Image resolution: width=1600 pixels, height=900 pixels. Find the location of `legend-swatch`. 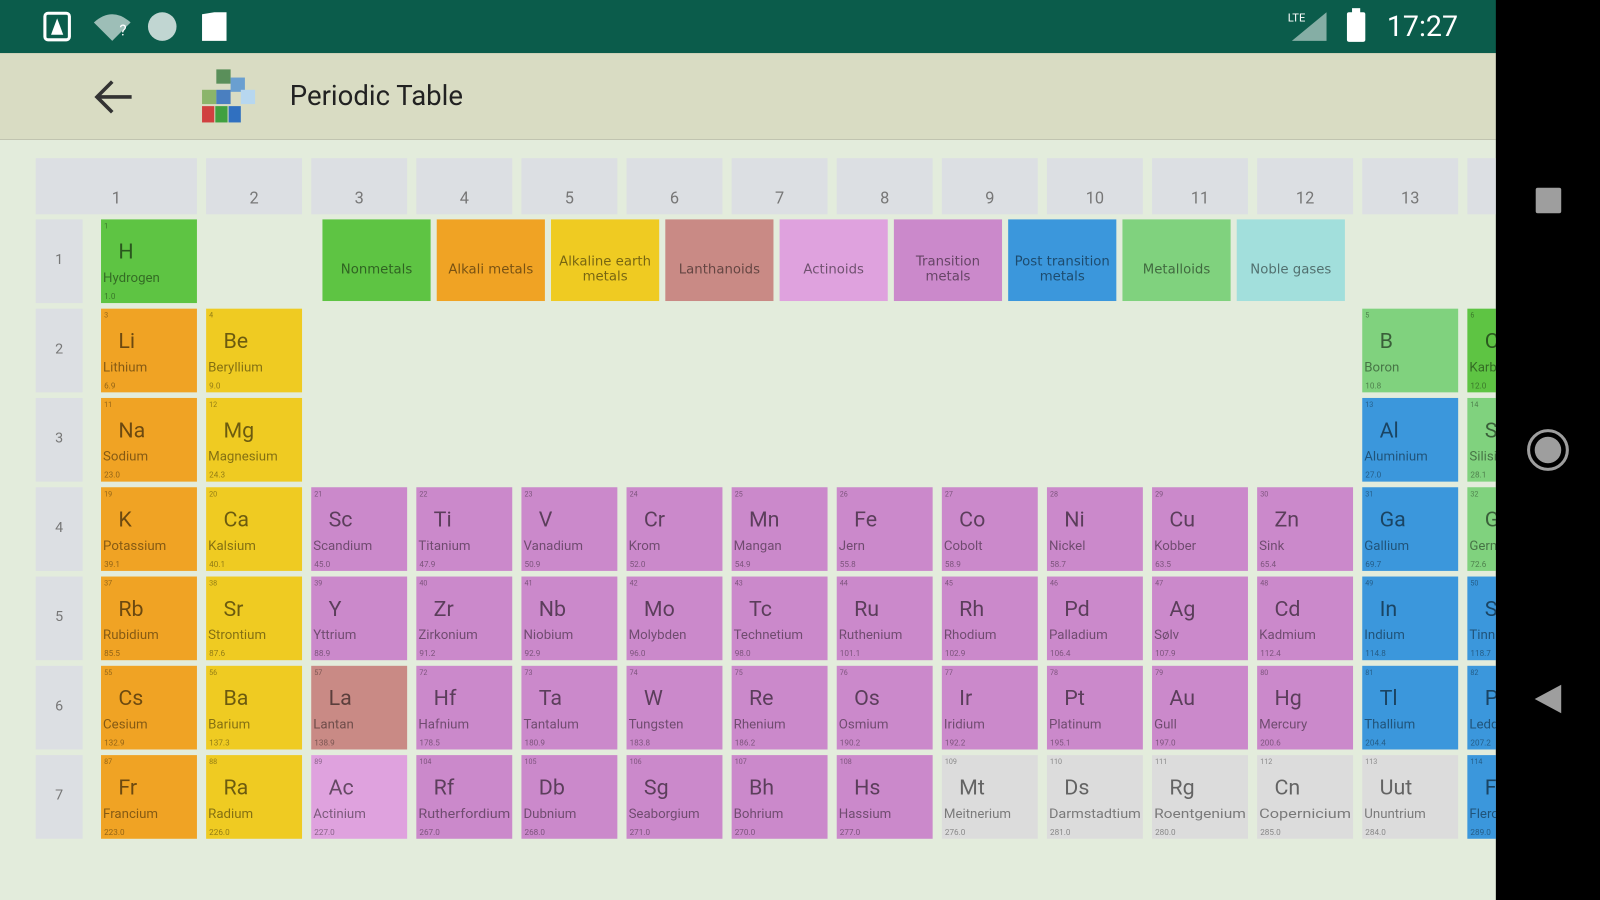

legend-swatch is located at coordinates (605, 260).